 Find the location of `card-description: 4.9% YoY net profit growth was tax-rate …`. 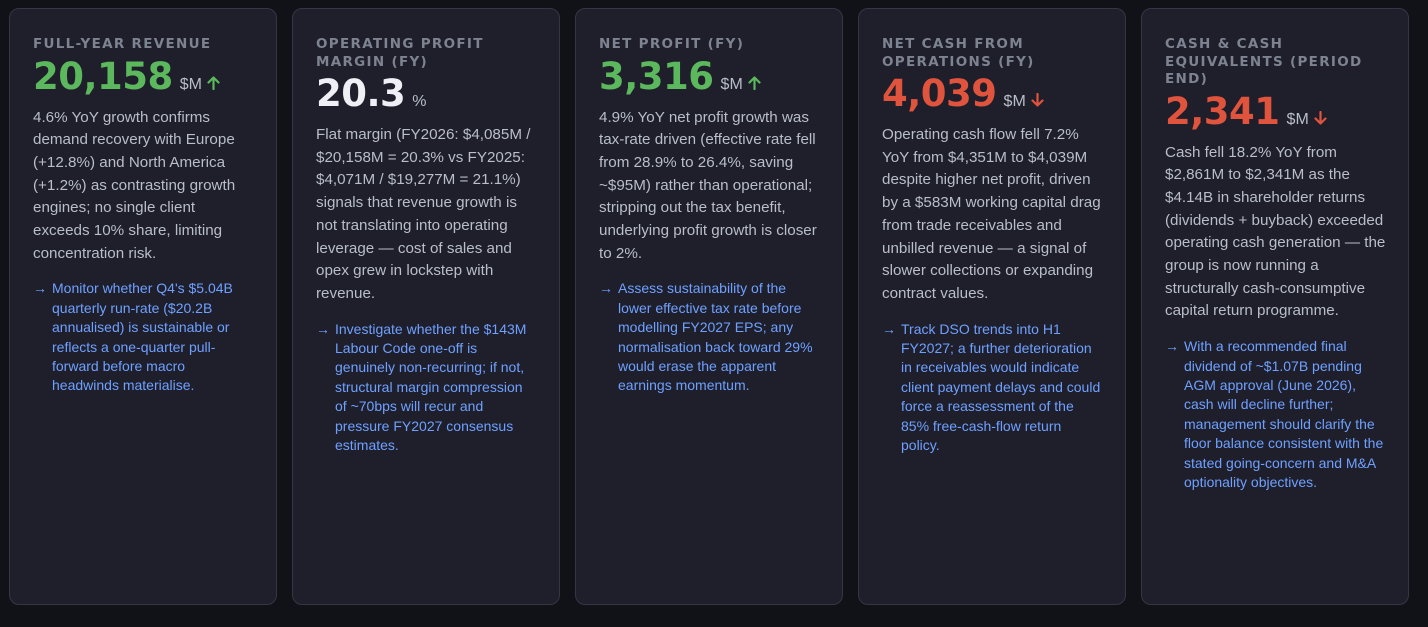

card-description: 4.9% YoY net profit growth was tax-rate … is located at coordinates (708, 185).